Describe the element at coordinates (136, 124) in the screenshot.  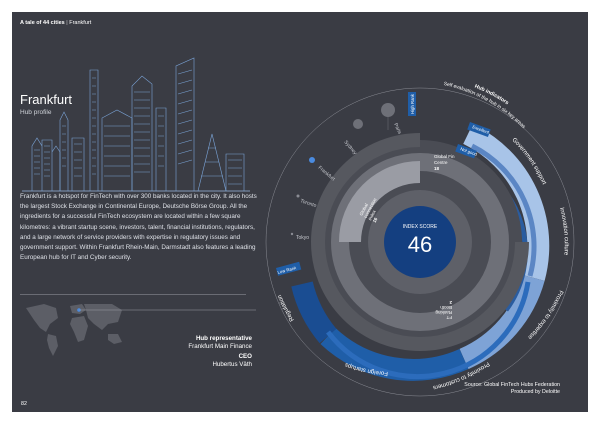
I see `city-skyline-illustration` at that location.